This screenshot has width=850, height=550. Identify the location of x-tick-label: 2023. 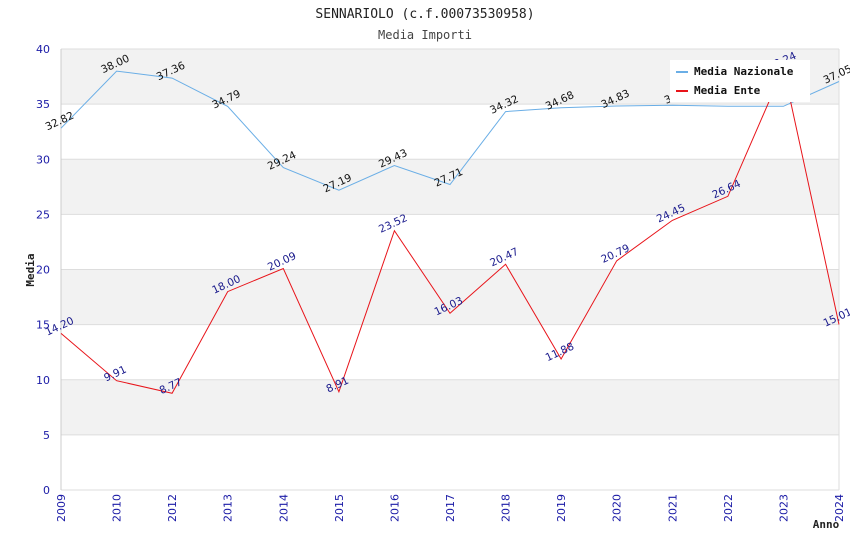
(783, 508).